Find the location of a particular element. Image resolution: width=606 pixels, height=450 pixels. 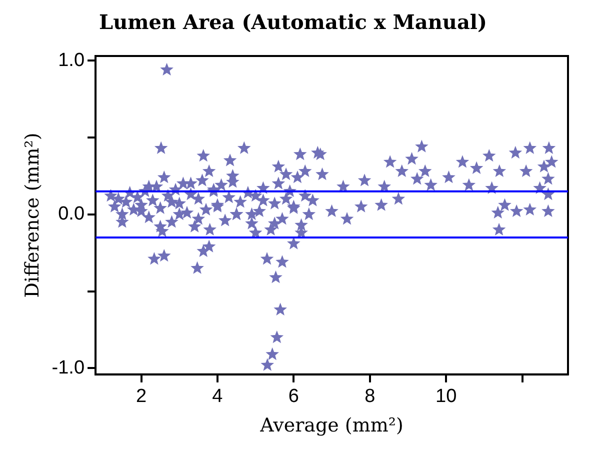

x-axis-title: Average (mm²) is located at coordinates (331, 425).